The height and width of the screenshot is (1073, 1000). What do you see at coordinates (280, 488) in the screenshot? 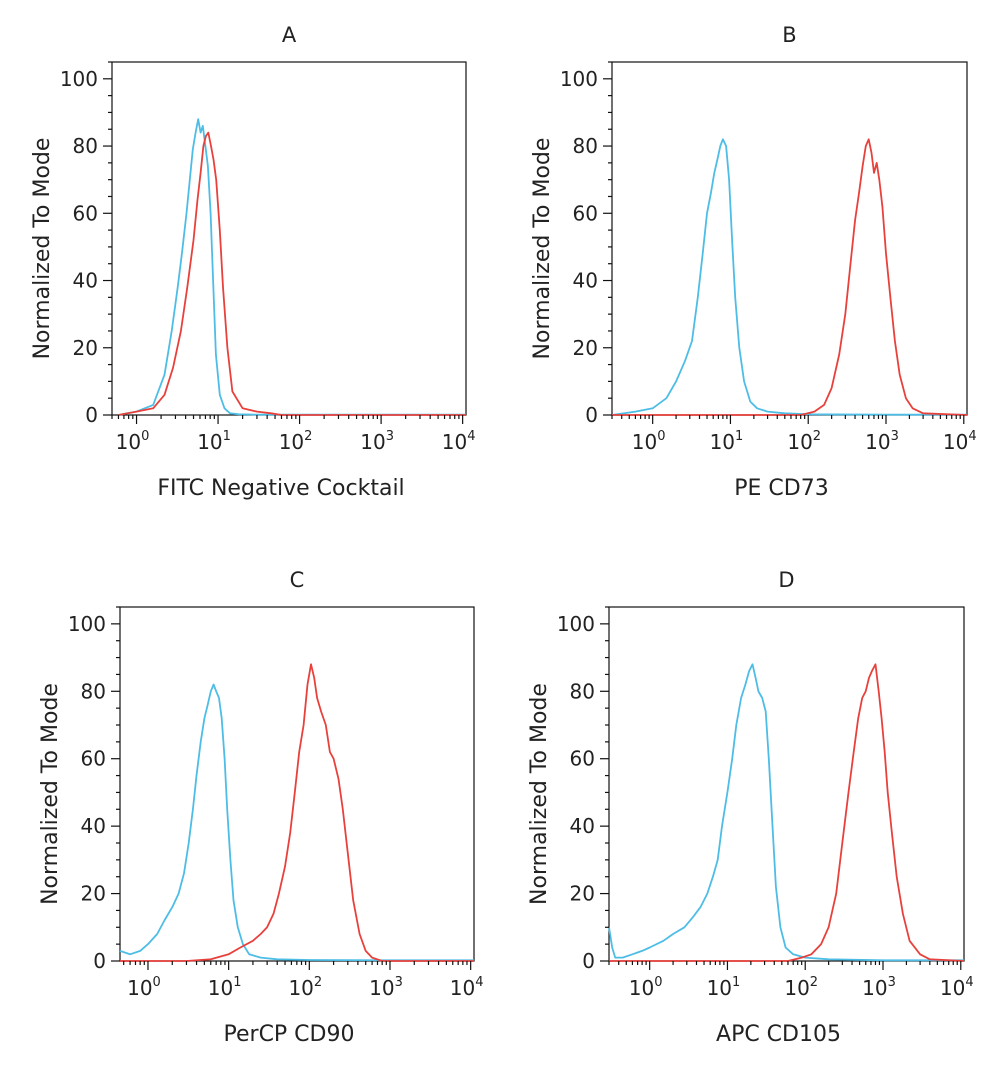
I see `x-axis-label: FITC Negative Cocktail` at bounding box center [280, 488].